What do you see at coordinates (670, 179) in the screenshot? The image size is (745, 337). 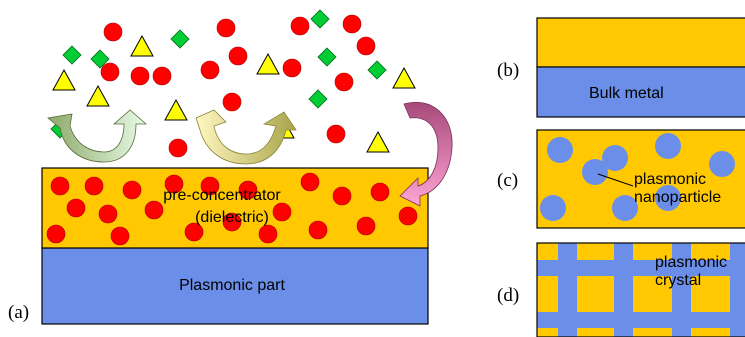 I see `nanoparticle-label-line1: plasmonic` at bounding box center [670, 179].